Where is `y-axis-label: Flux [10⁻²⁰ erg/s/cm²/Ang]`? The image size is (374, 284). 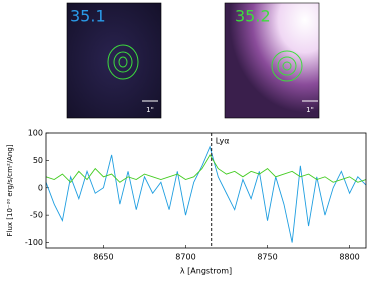 y-axis-label: Flux [10⁻²⁰ erg/s/cm²/Ang] is located at coordinates (10, 190).